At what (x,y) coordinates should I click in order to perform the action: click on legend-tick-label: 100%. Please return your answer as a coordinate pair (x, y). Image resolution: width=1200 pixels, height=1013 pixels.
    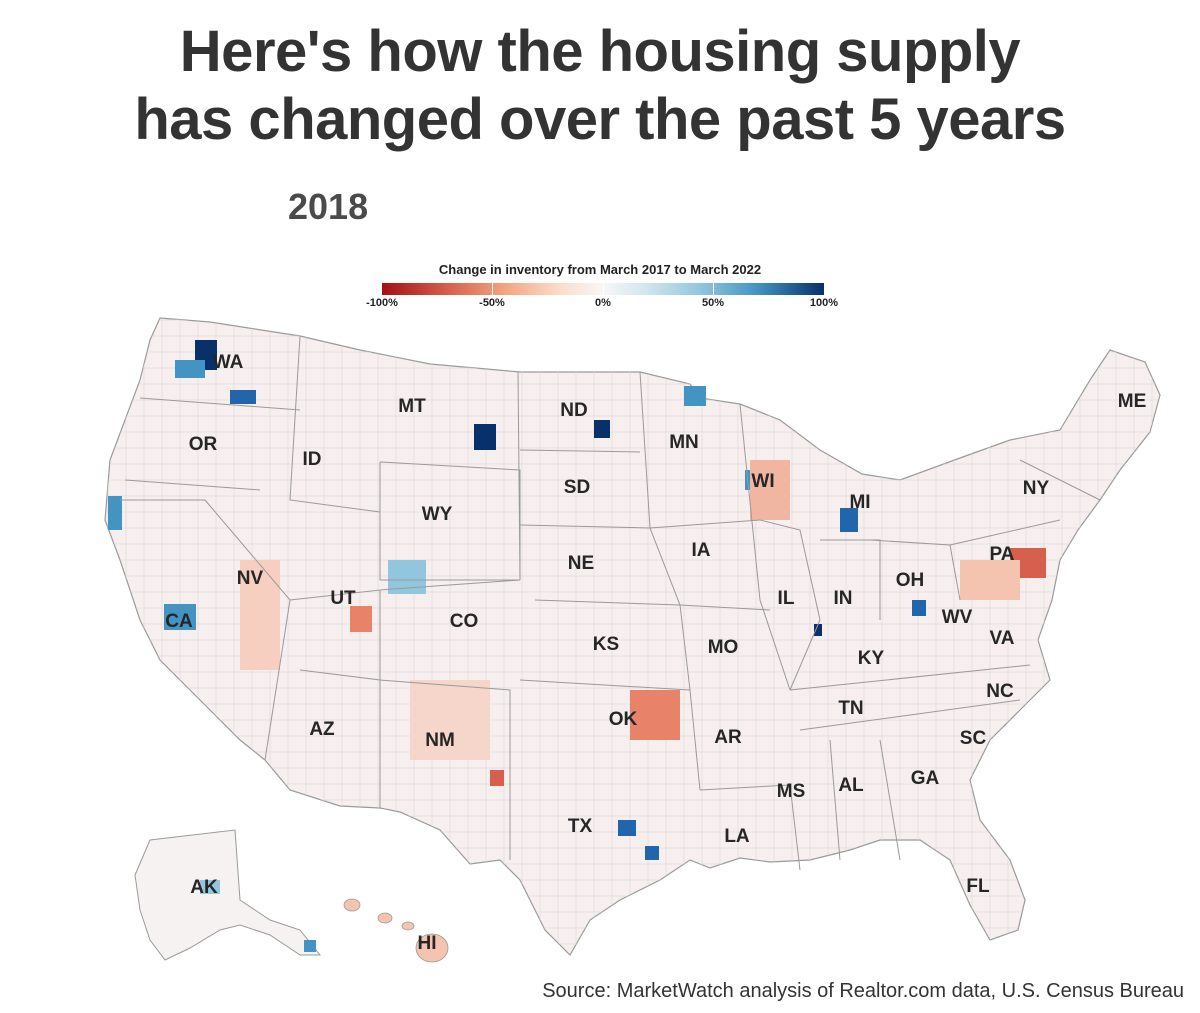
    Looking at the image, I should click on (824, 303).